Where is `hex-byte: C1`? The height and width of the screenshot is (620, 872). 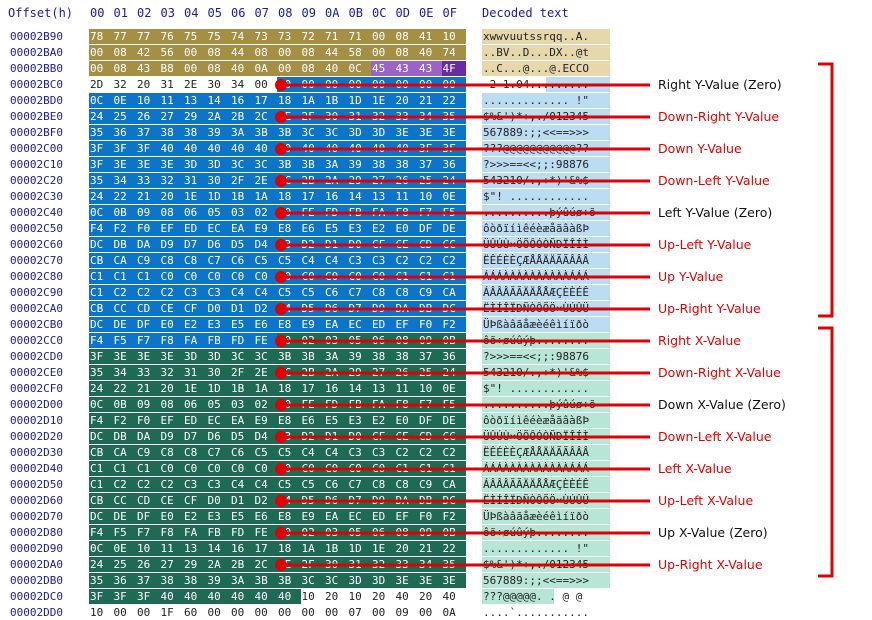
hex-byte: C1 is located at coordinates (101, 484).